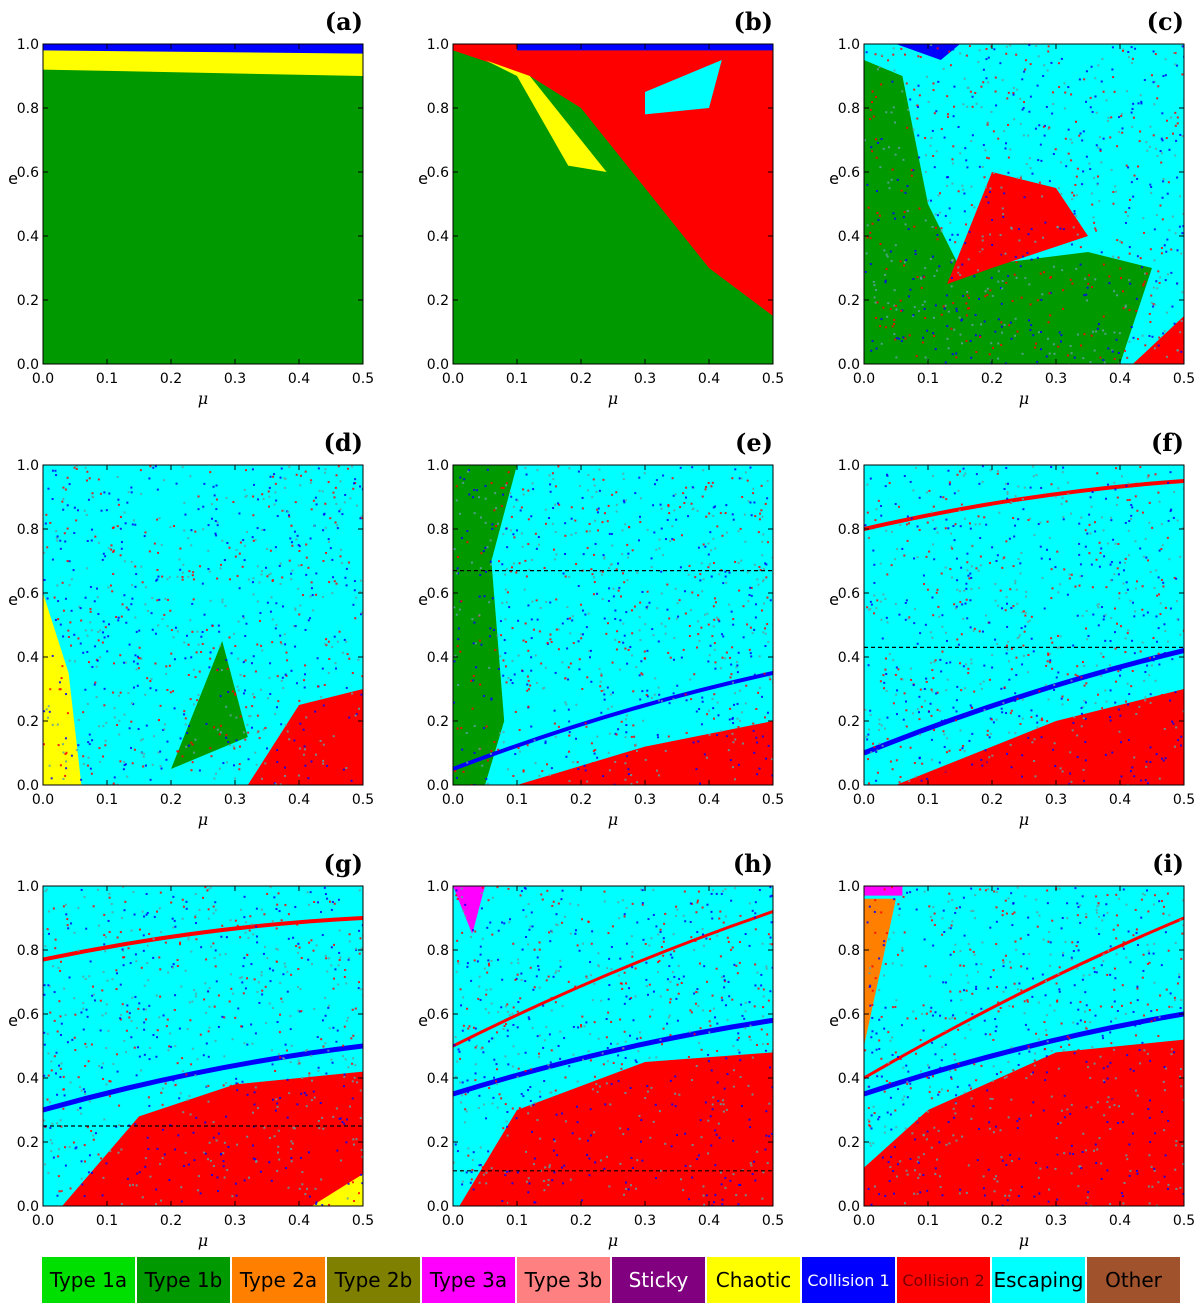  I want to click on panel-label: (h), so click(753, 863).